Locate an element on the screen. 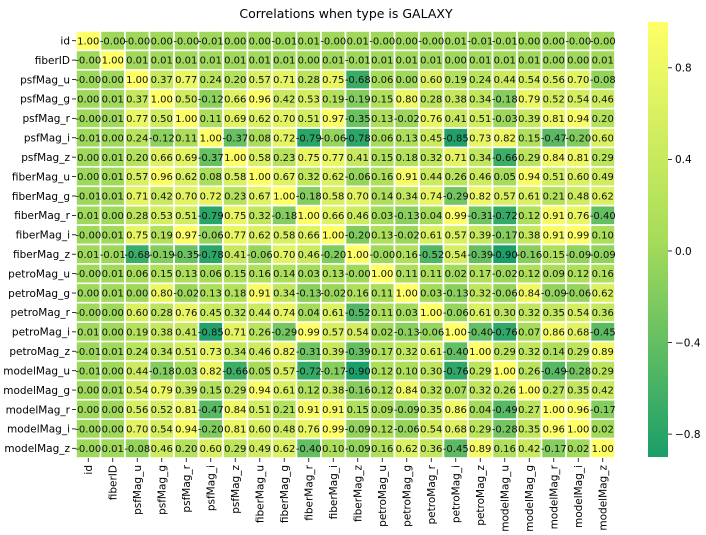 This screenshot has height=535, width=706. y-tick-label: fiberMag_r is located at coordinates (42, 216).